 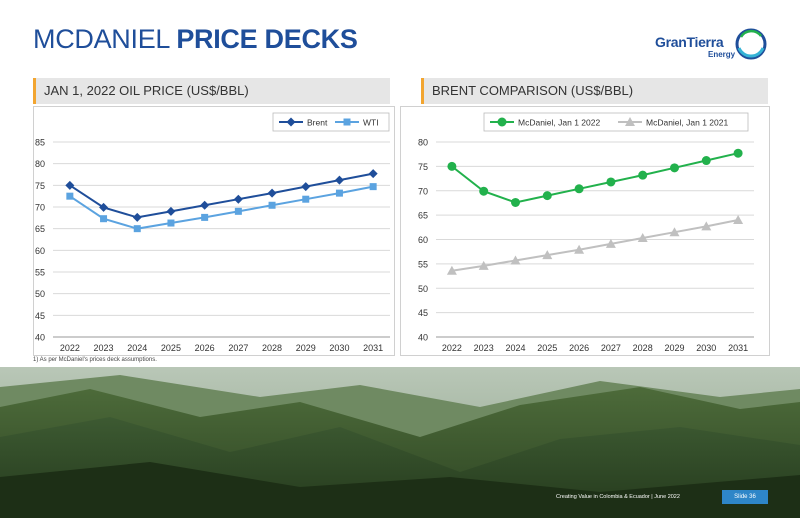 I want to click on y-tick-label: 85, so click(x=40, y=143).